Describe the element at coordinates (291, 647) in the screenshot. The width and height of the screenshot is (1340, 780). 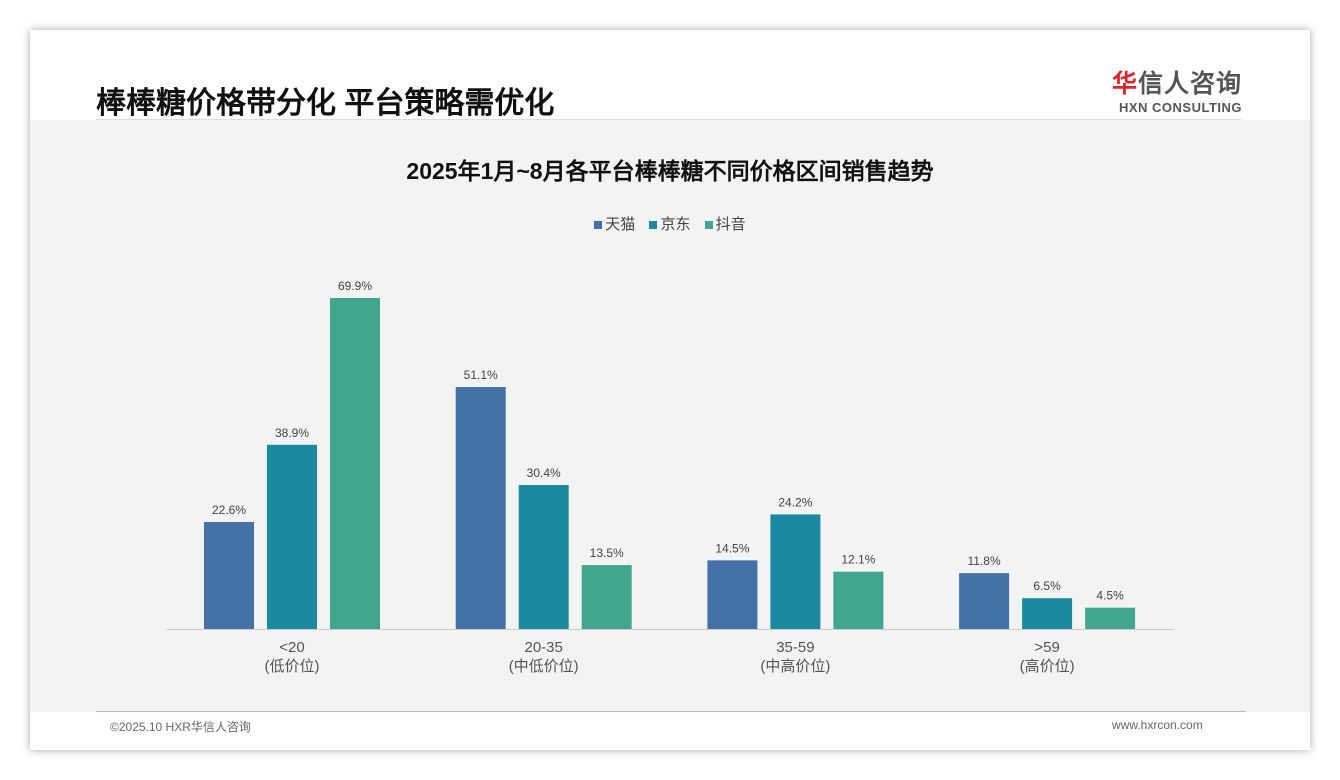
I see `x-tick-label: <20` at that location.